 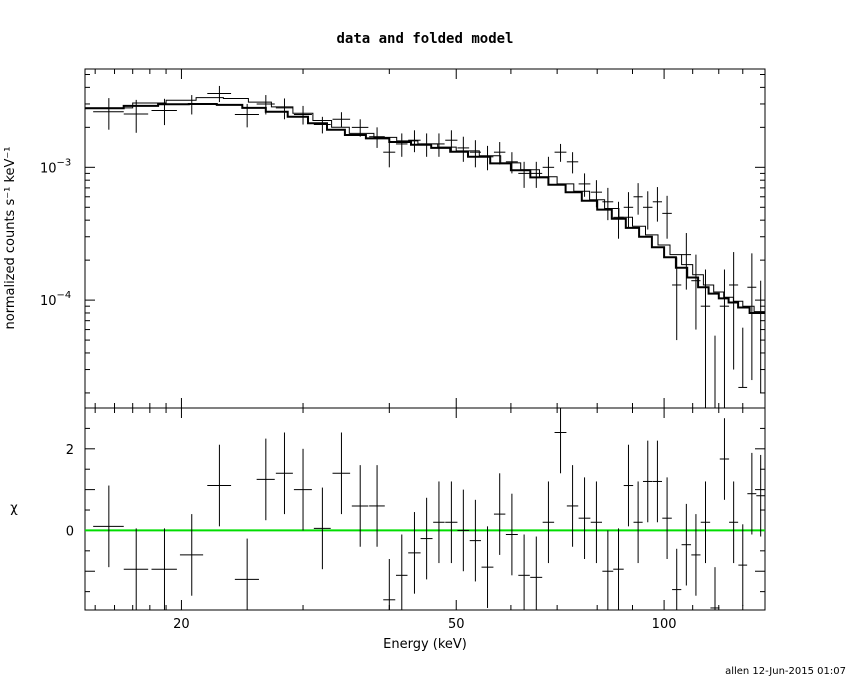 I want to click on bottom-y-tick-labels: 02, so click(x=70, y=491).